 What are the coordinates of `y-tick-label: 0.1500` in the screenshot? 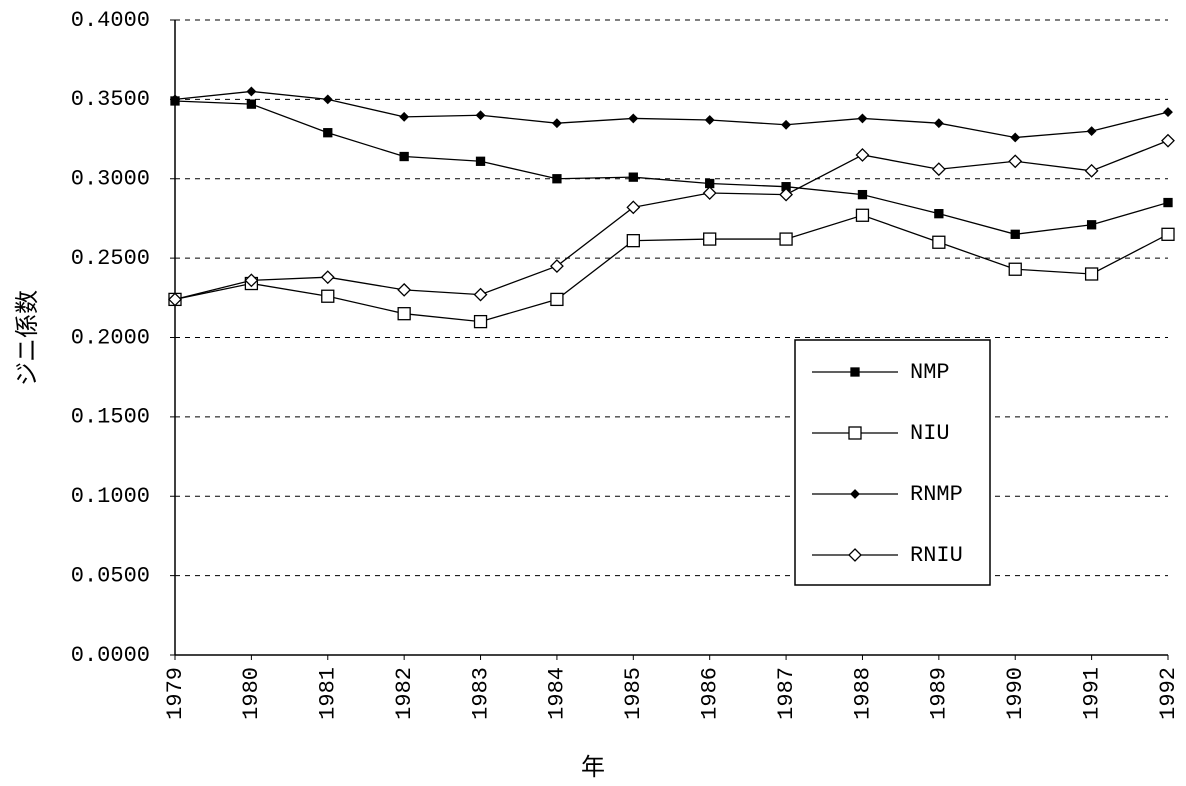 It's located at (110, 417).